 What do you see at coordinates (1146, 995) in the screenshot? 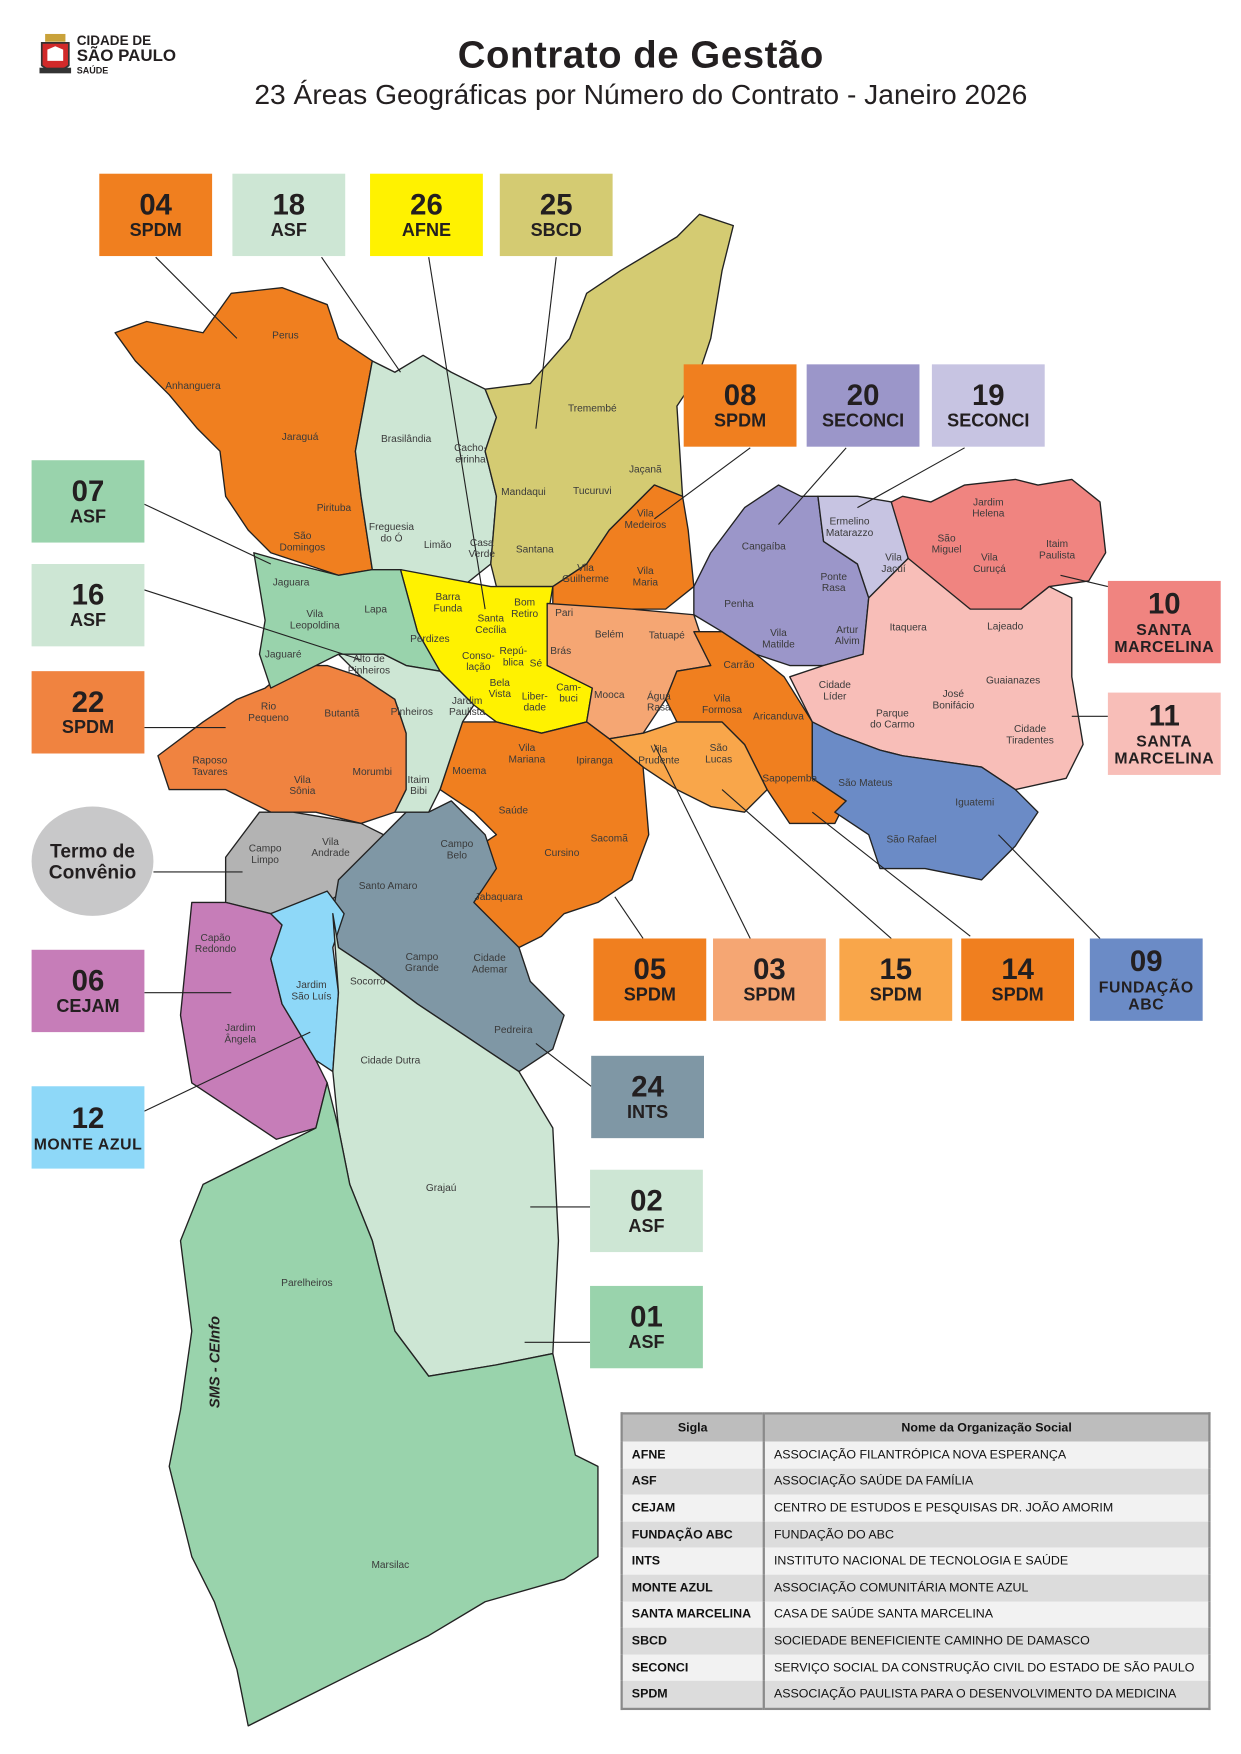
I see `area-organization: FUNDAÇÃO ABC` at bounding box center [1146, 995].